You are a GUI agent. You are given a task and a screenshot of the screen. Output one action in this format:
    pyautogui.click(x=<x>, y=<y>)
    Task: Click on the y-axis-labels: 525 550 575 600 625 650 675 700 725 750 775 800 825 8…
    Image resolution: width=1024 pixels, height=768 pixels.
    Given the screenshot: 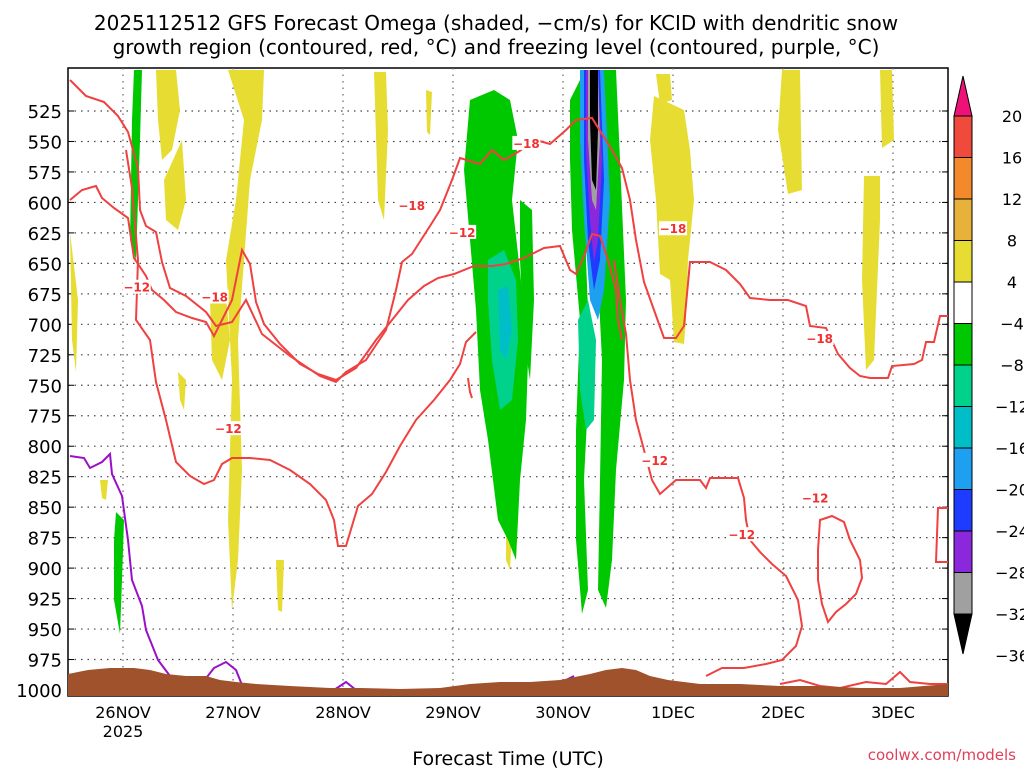 What is the action you would take?
    pyautogui.click(x=39, y=402)
    